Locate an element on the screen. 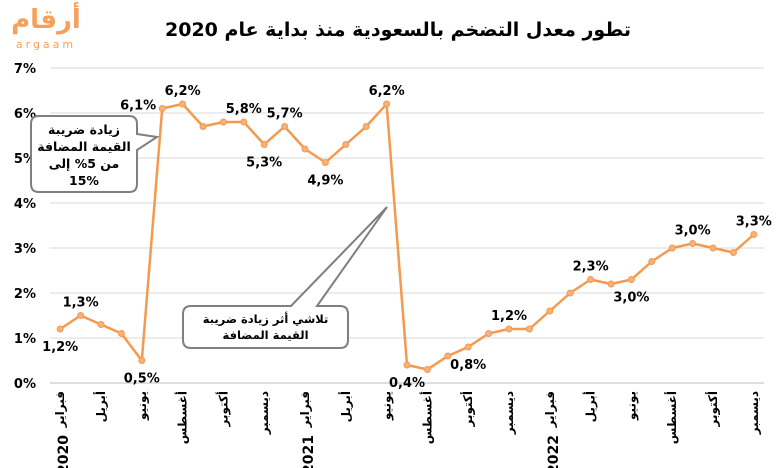 This screenshot has height=468, width=783. data-label: 0,8% is located at coordinates (468, 365).